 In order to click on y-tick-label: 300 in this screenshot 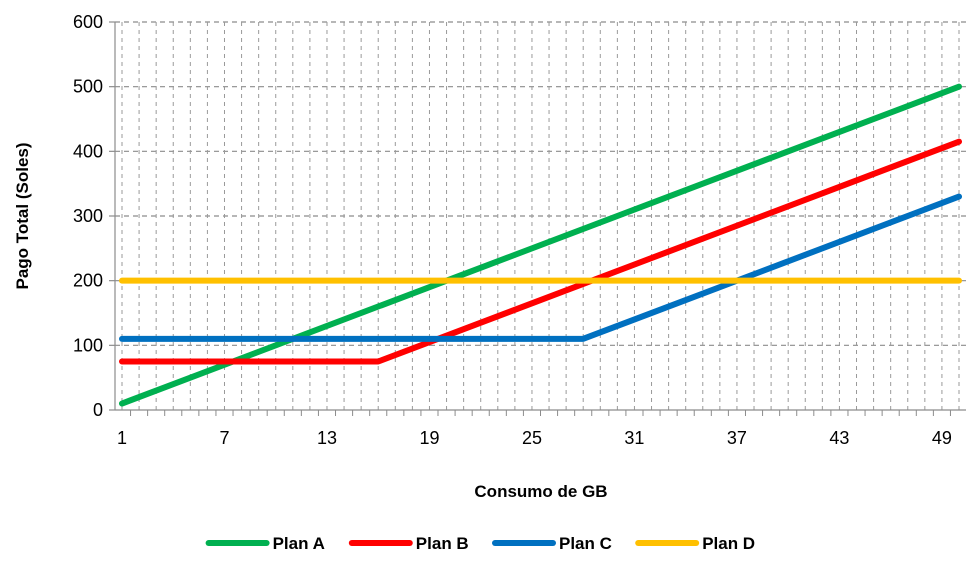, I will do `click(88, 216)`.